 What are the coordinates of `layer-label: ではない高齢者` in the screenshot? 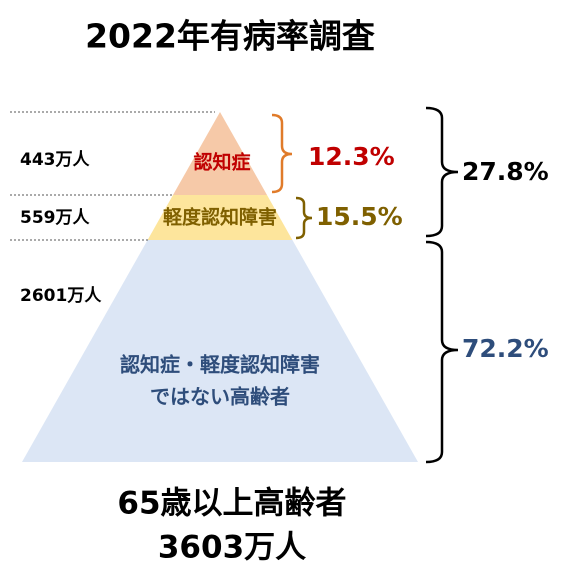 It's located at (220, 397).